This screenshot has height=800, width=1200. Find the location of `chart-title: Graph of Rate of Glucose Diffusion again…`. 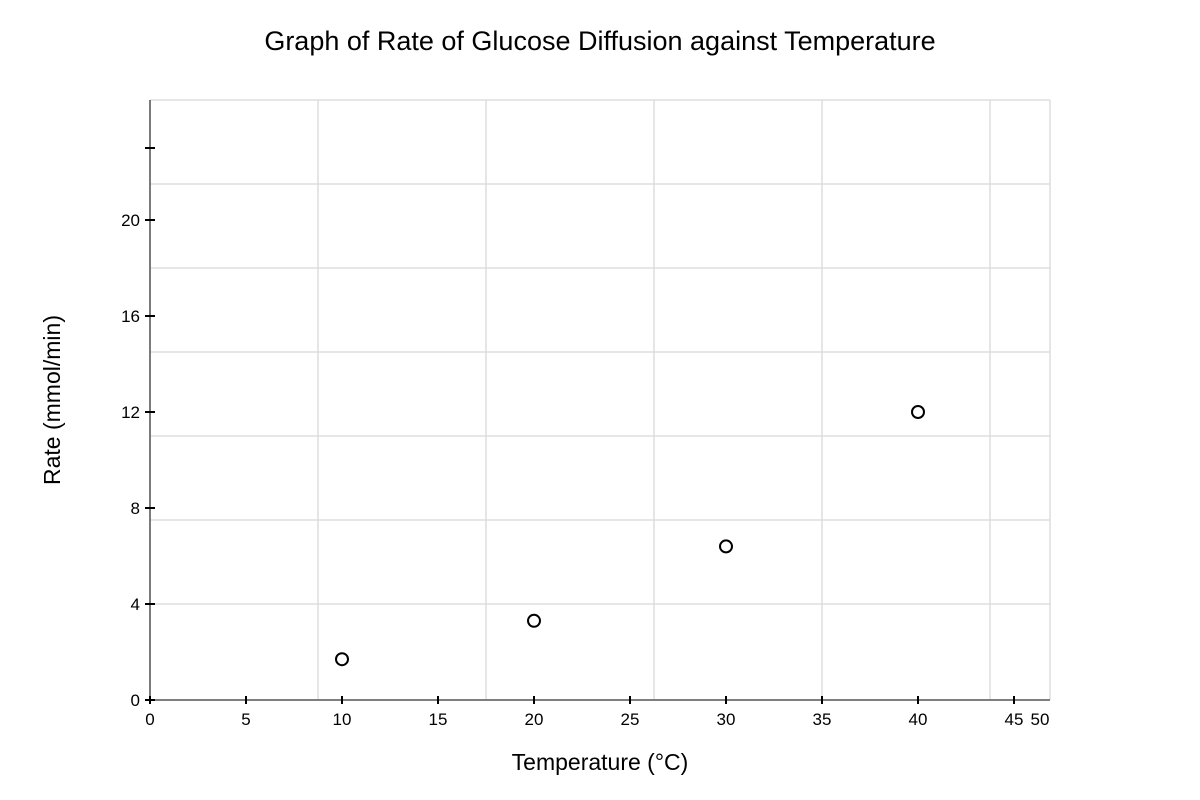

chart-title: Graph of Rate of Glucose Diffusion again… is located at coordinates (599, 41).